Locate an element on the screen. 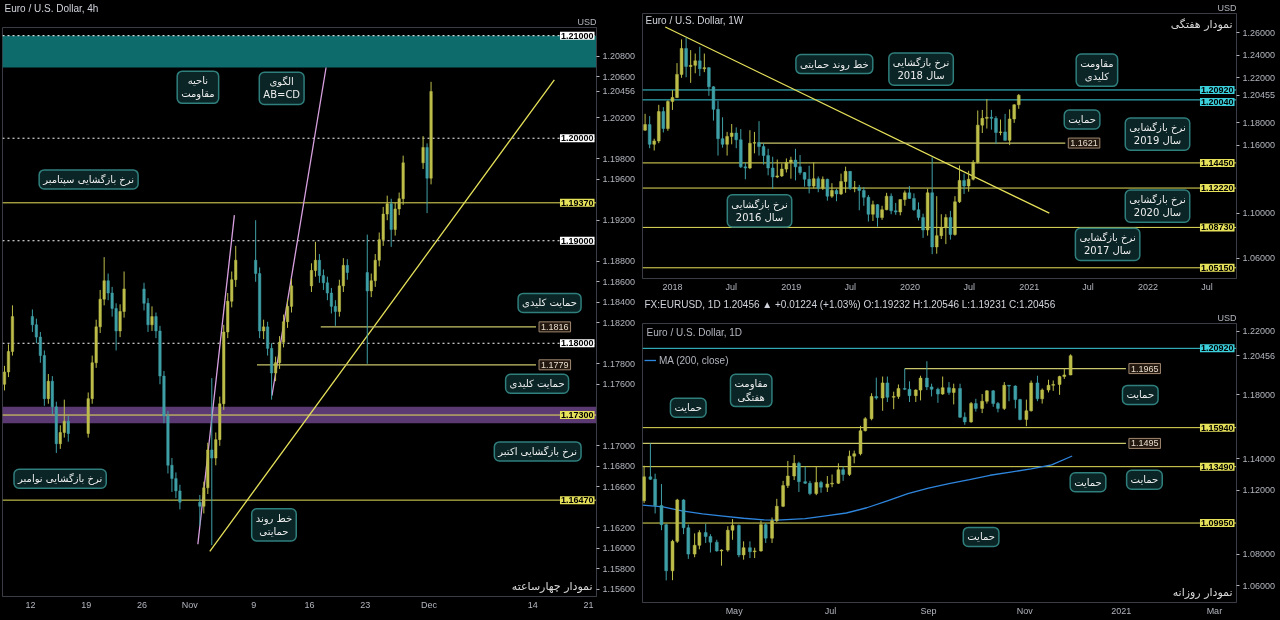 The width and height of the screenshot is (1280, 620). x-tick-label: 26 is located at coordinates (142, 604).